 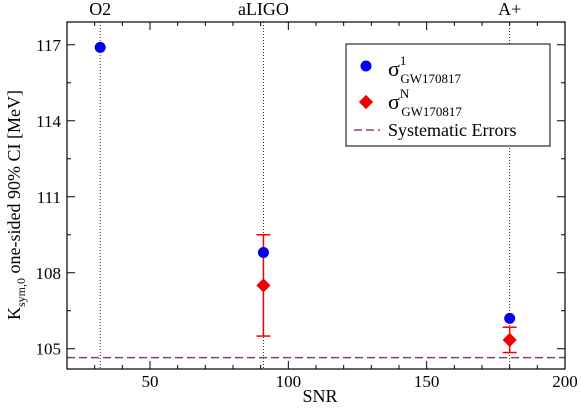 What do you see at coordinates (452, 130) in the screenshot?
I see `legend-entry-systematic: Systematic Errors` at bounding box center [452, 130].